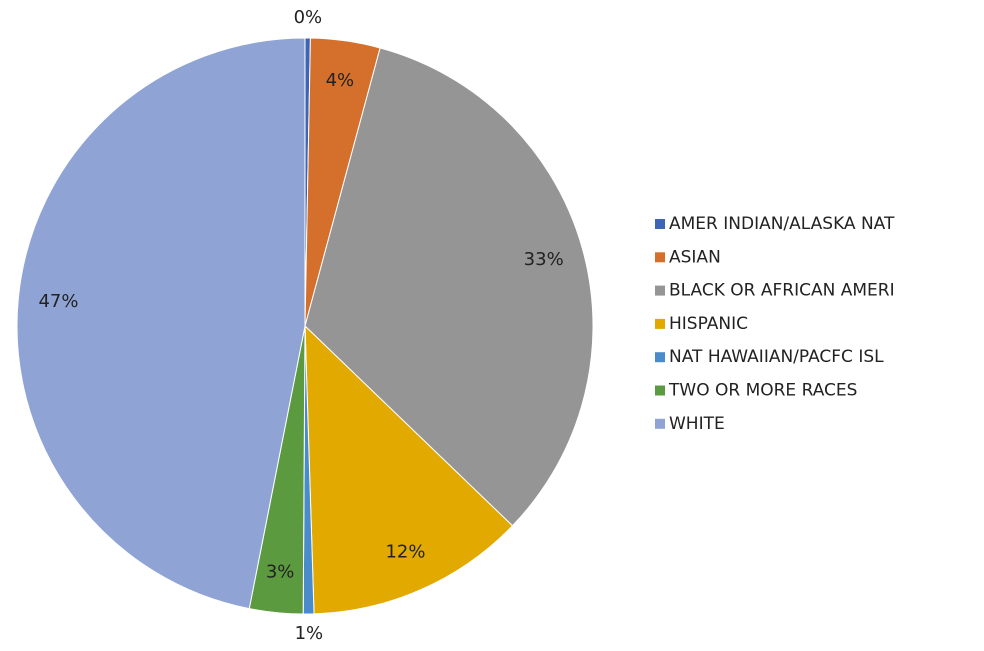  I want to click on legend-label: HISPANIC, so click(708, 324).